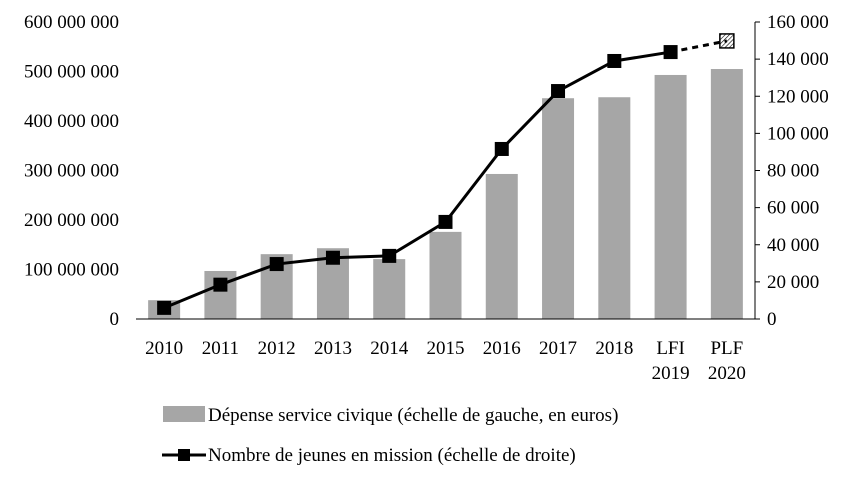 Image resolution: width=856 pixels, height=489 pixels. I want to click on right-tick-label: 120 000, so click(798, 96).